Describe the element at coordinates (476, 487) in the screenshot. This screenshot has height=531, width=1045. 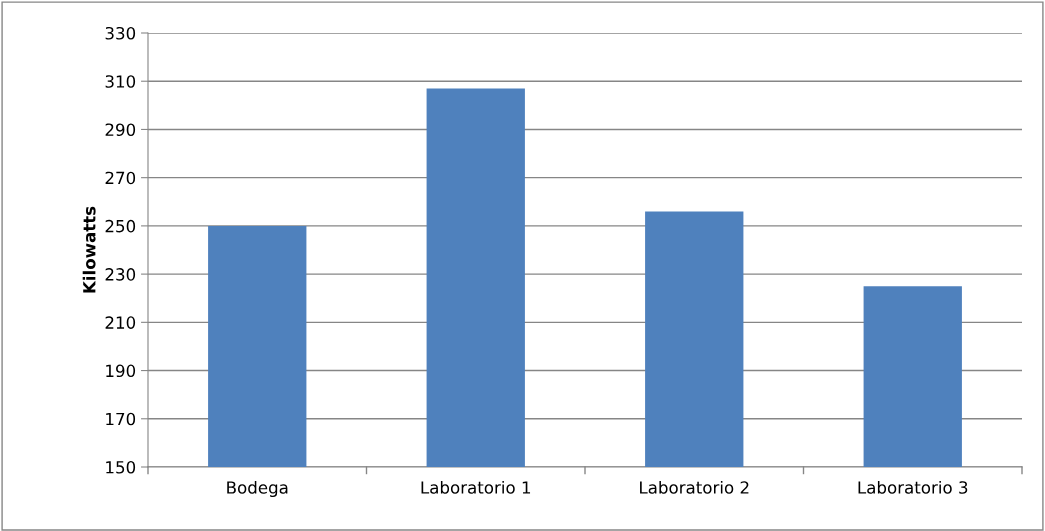
I see `x-tick-label: Laboratorio 1` at that location.